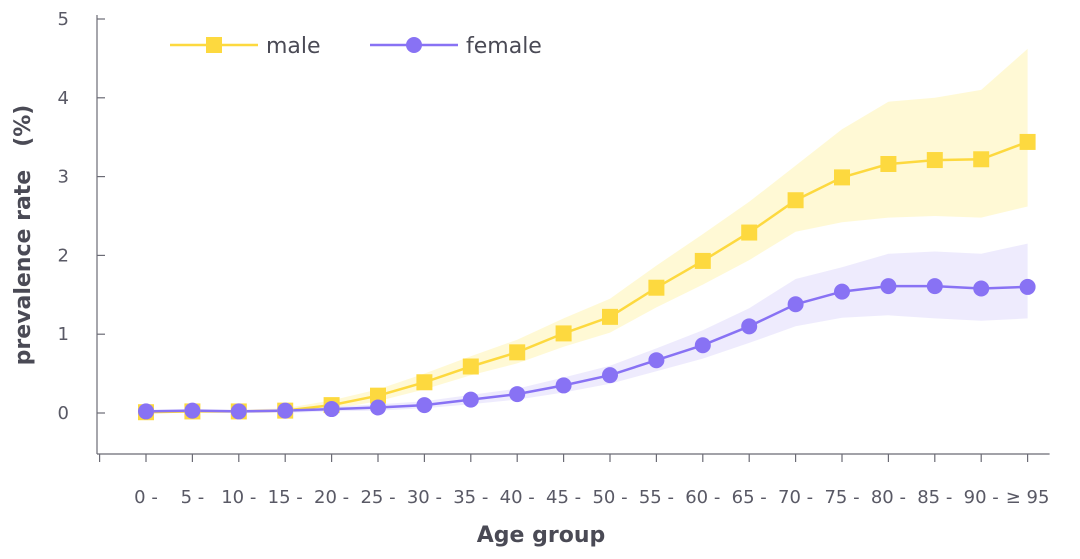 This screenshot has height=559, width=1080. I want to click on x-tick-label: ≥ 95, so click(1028, 497).